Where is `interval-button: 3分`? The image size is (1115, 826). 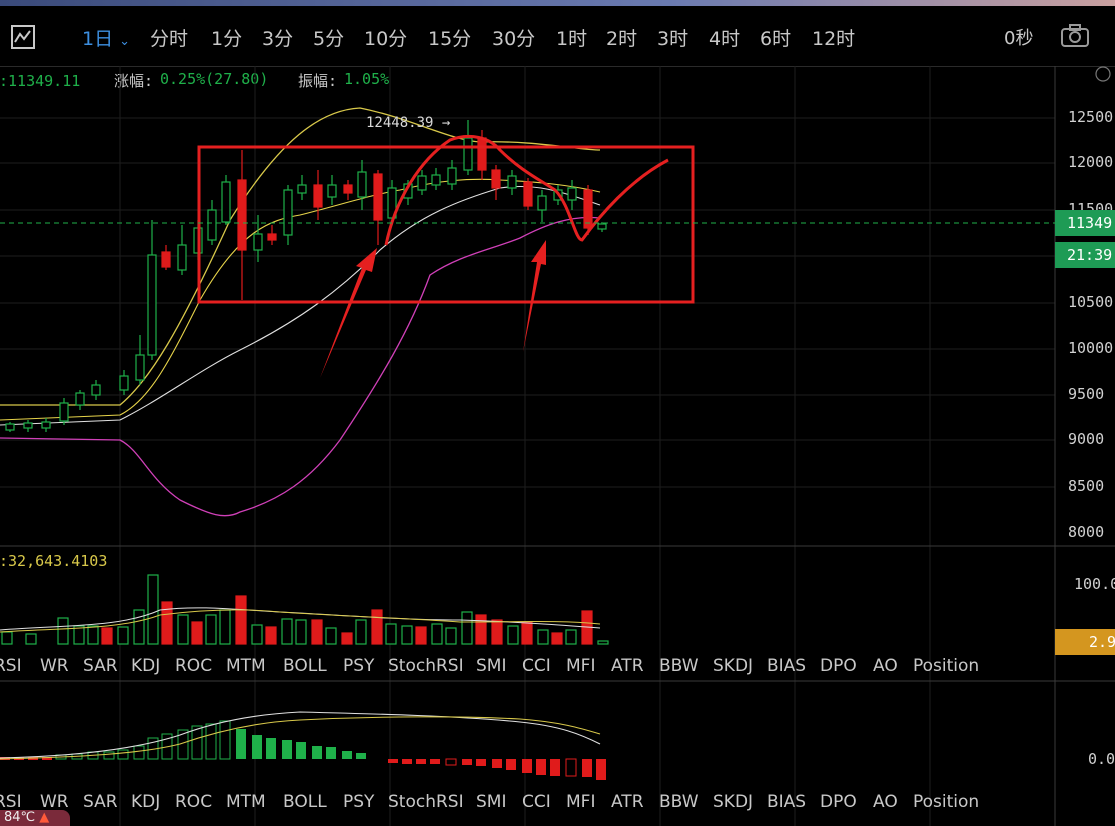
interval-button: 3分 is located at coordinates (278, 39).